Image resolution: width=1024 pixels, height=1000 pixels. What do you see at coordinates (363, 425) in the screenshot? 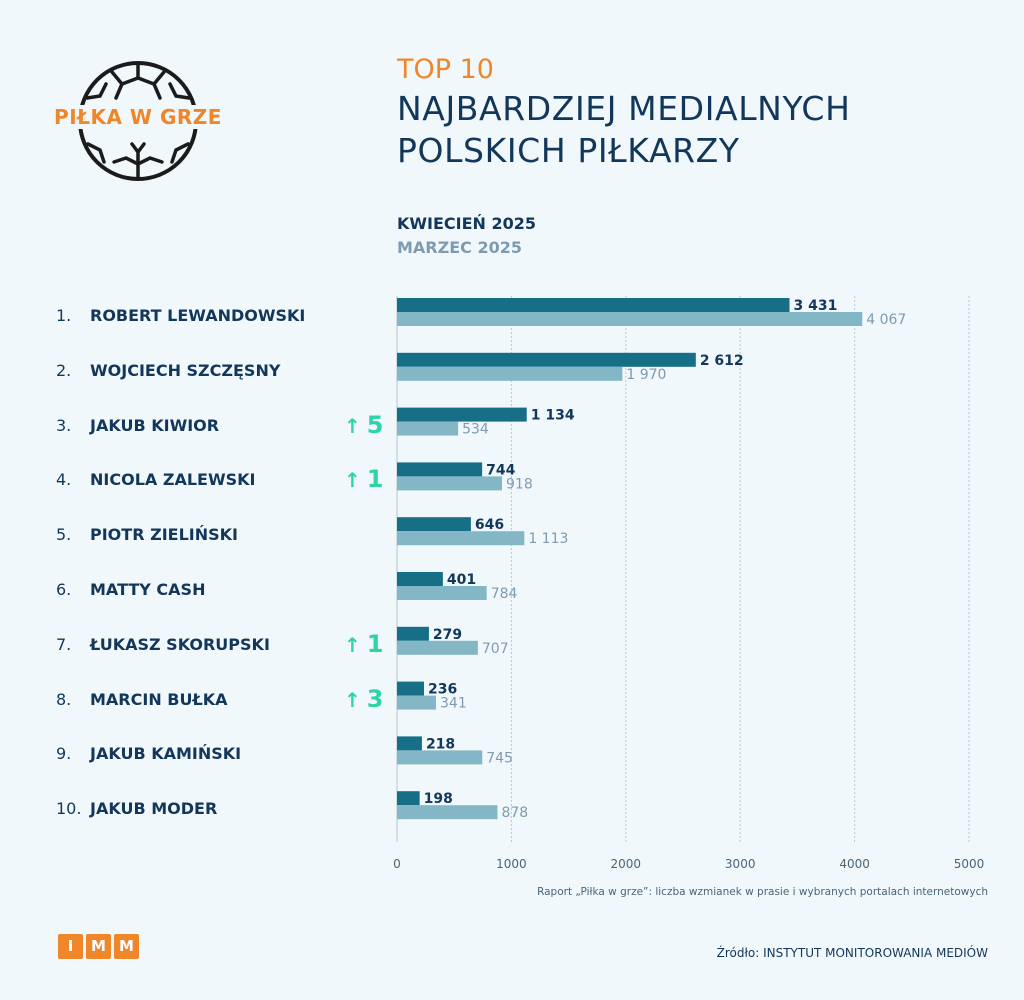
I see `rank-change: ↑ 5` at bounding box center [363, 425].